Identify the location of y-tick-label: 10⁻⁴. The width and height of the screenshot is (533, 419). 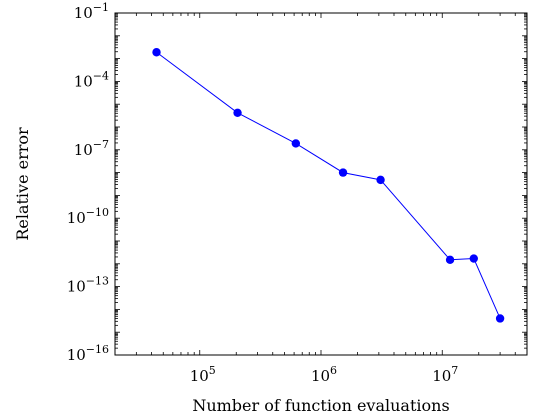
(91, 79).